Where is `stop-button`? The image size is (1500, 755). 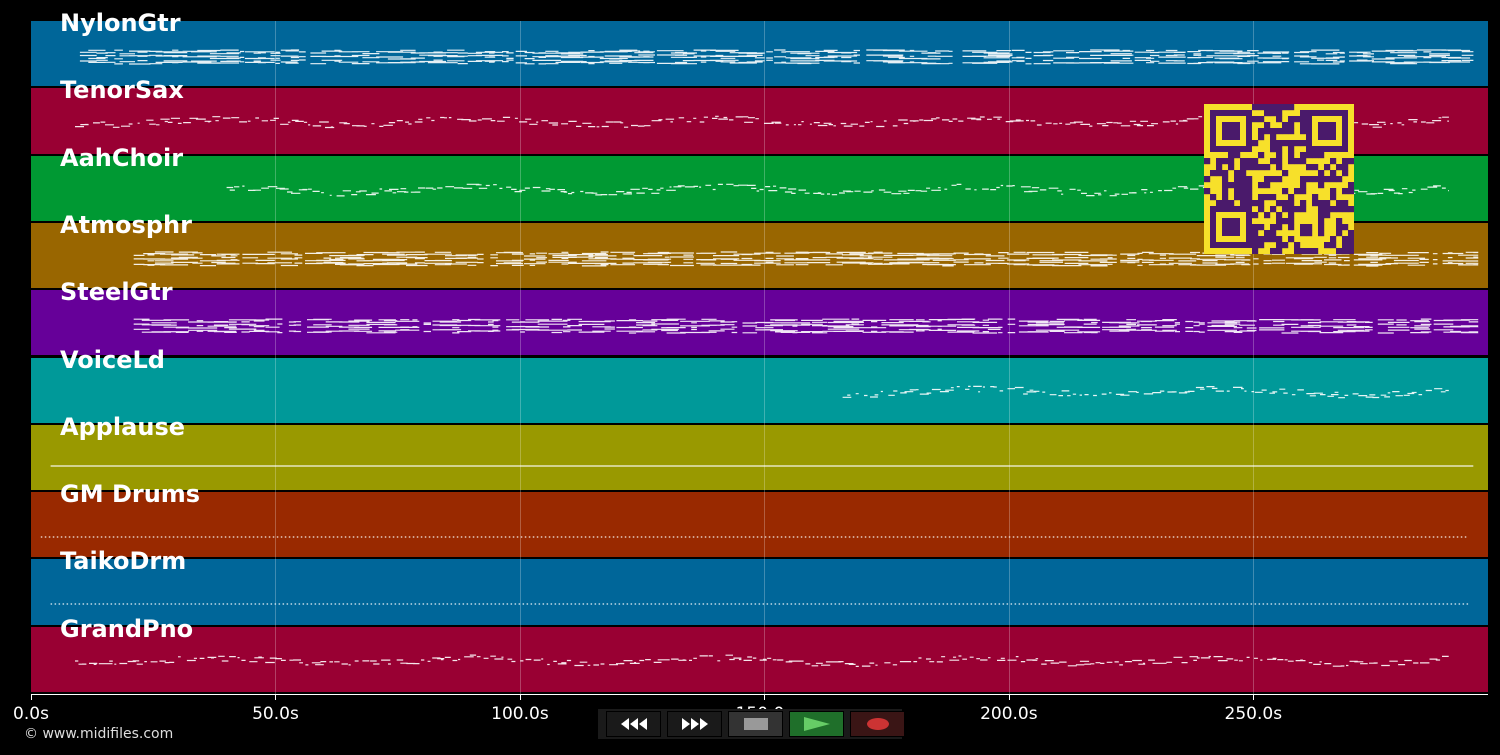 stop-button is located at coordinates (755, 724).